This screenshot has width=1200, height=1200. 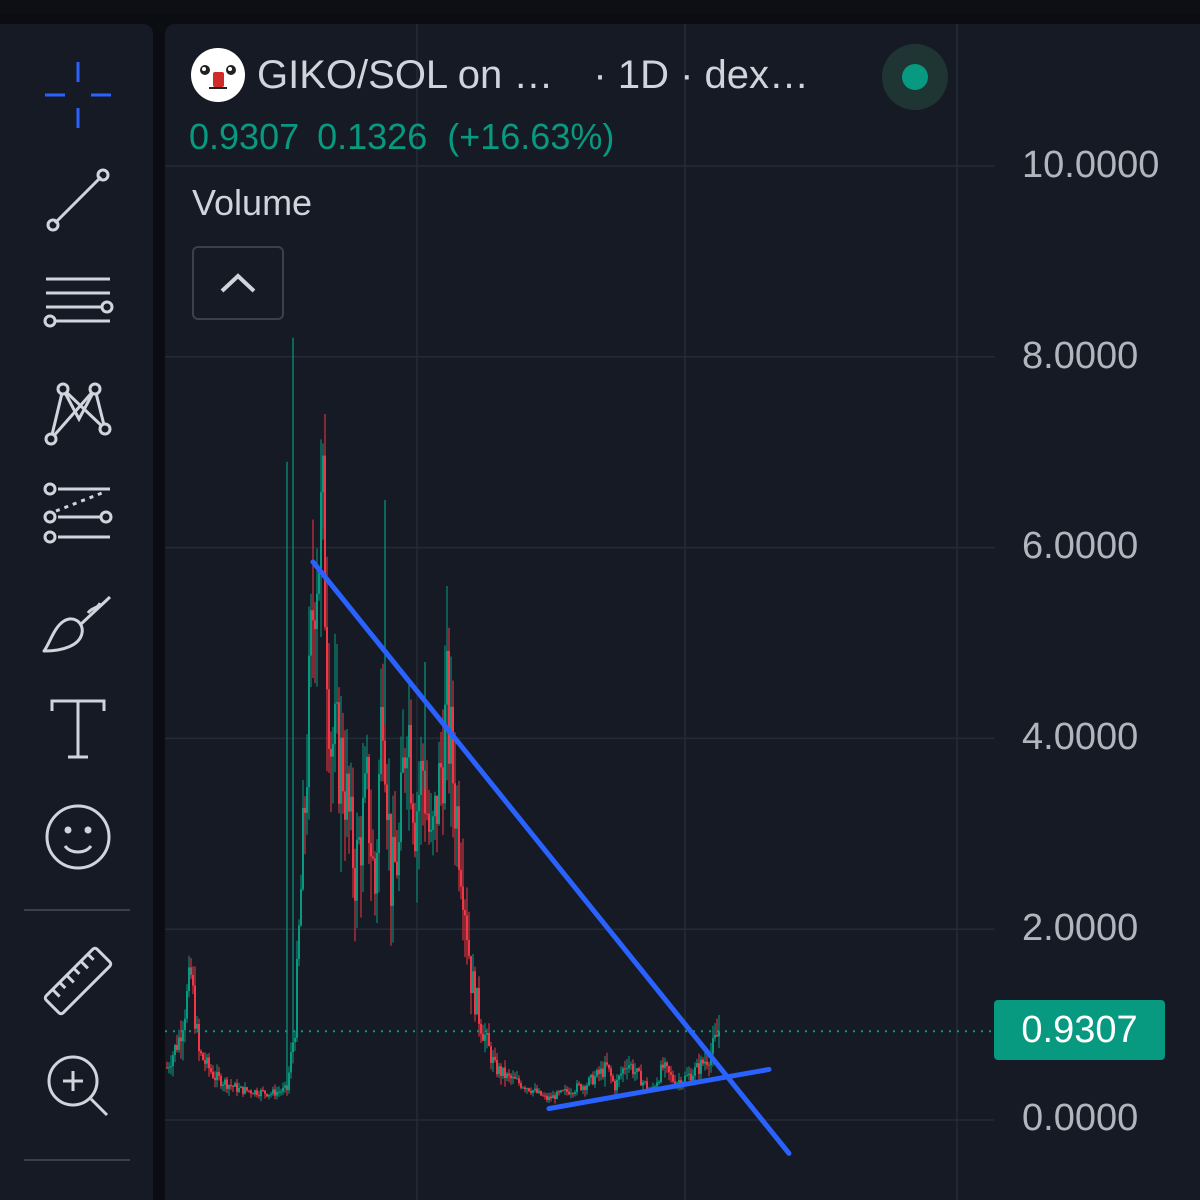 What do you see at coordinates (238, 283) in the screenshot?
I see `collapse-legend-button` at bounding box center [238, 283].